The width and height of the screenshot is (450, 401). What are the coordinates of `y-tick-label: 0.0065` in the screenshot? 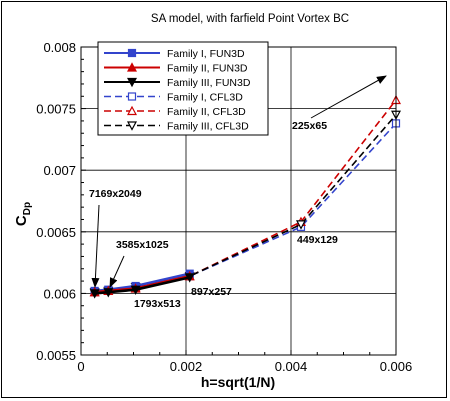 It's located at (56, 232).